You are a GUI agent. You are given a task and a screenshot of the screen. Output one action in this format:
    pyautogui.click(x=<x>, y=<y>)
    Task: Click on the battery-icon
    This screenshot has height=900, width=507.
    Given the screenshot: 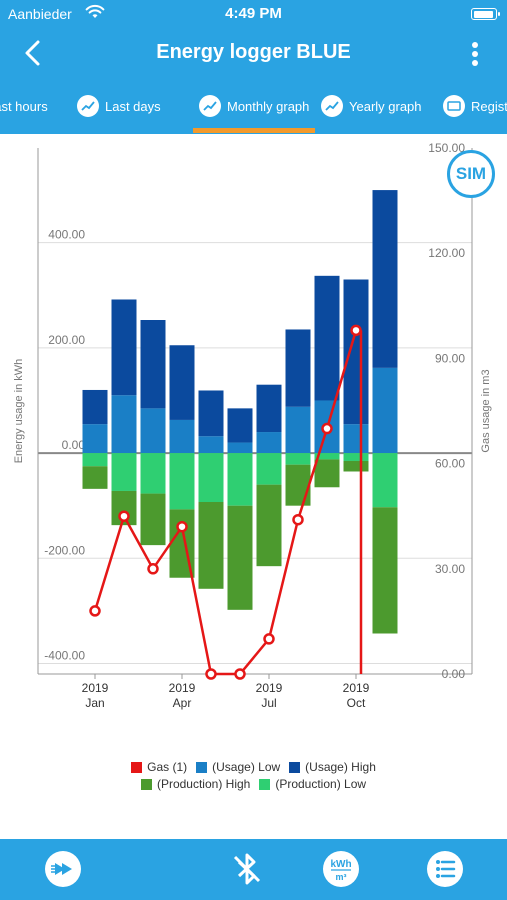 What is the action you would take?
    pyautogui.click(x=485, y=14)
    